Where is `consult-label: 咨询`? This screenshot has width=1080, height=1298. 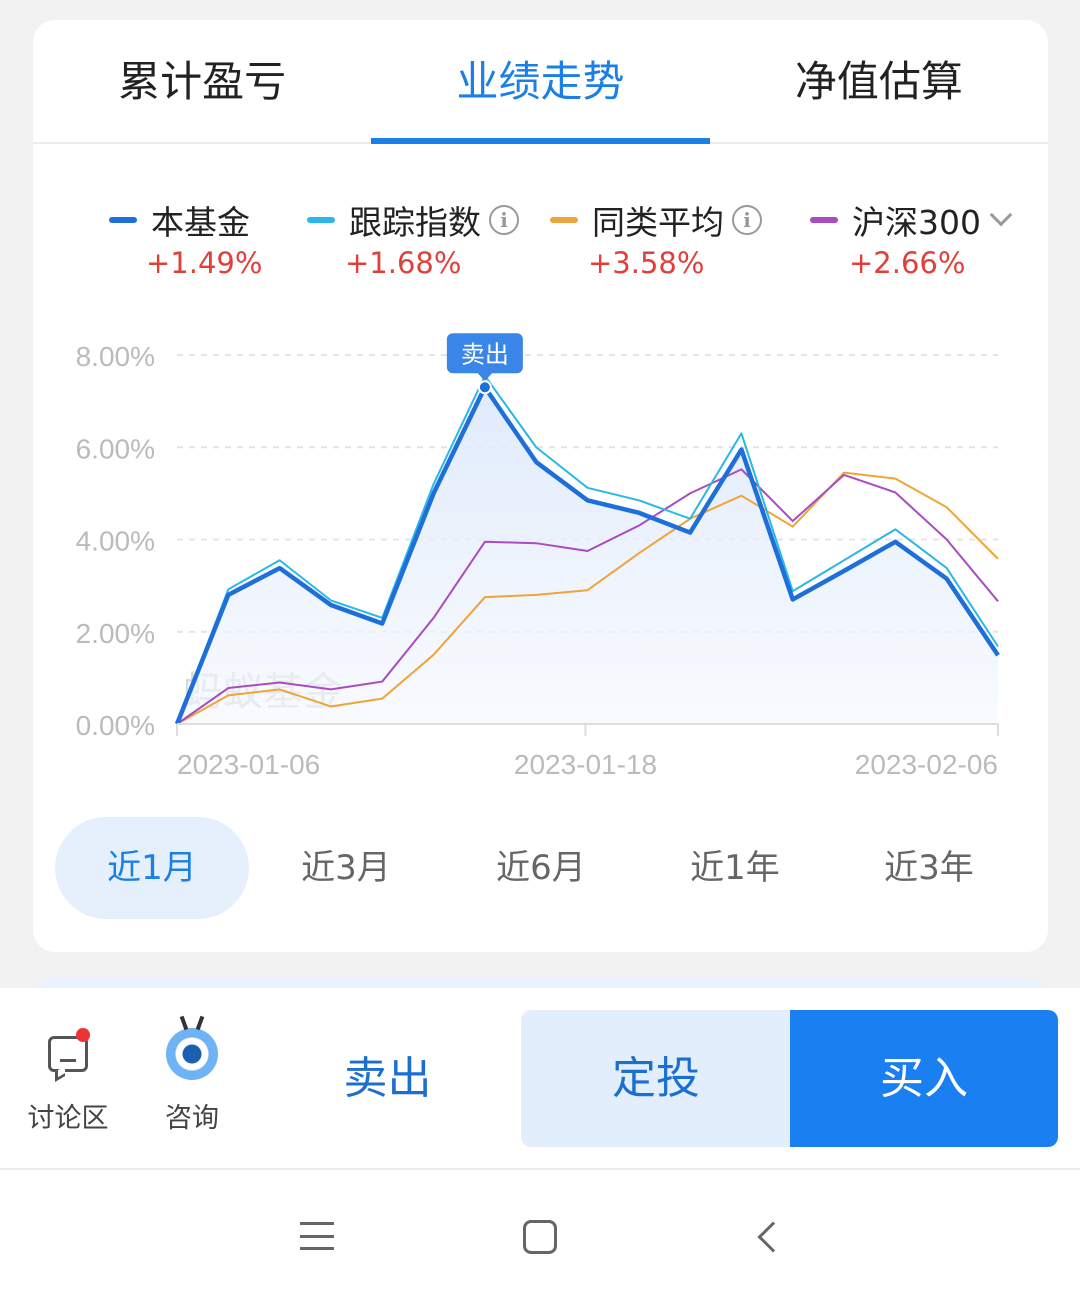
consult-label: 咨询 is located at coordinates (192, 1118).